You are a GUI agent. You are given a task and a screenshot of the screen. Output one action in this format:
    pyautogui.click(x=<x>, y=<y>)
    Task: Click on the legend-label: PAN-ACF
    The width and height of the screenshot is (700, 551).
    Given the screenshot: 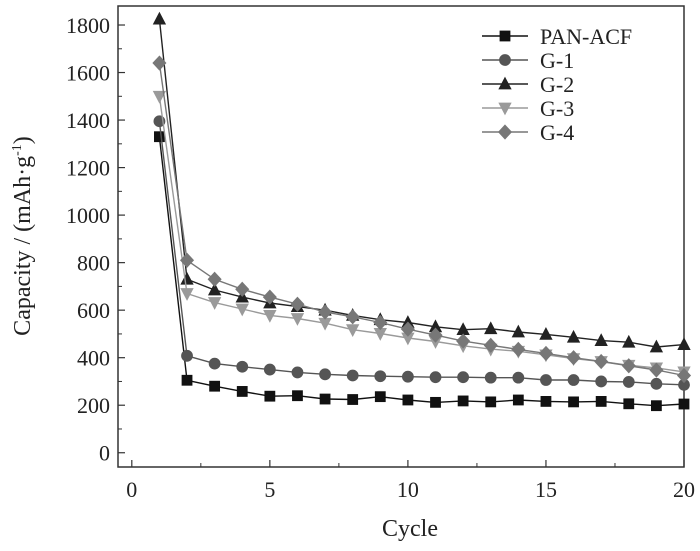 What is the action you would take?
    pyautogui.click(x=586, y=36)
    